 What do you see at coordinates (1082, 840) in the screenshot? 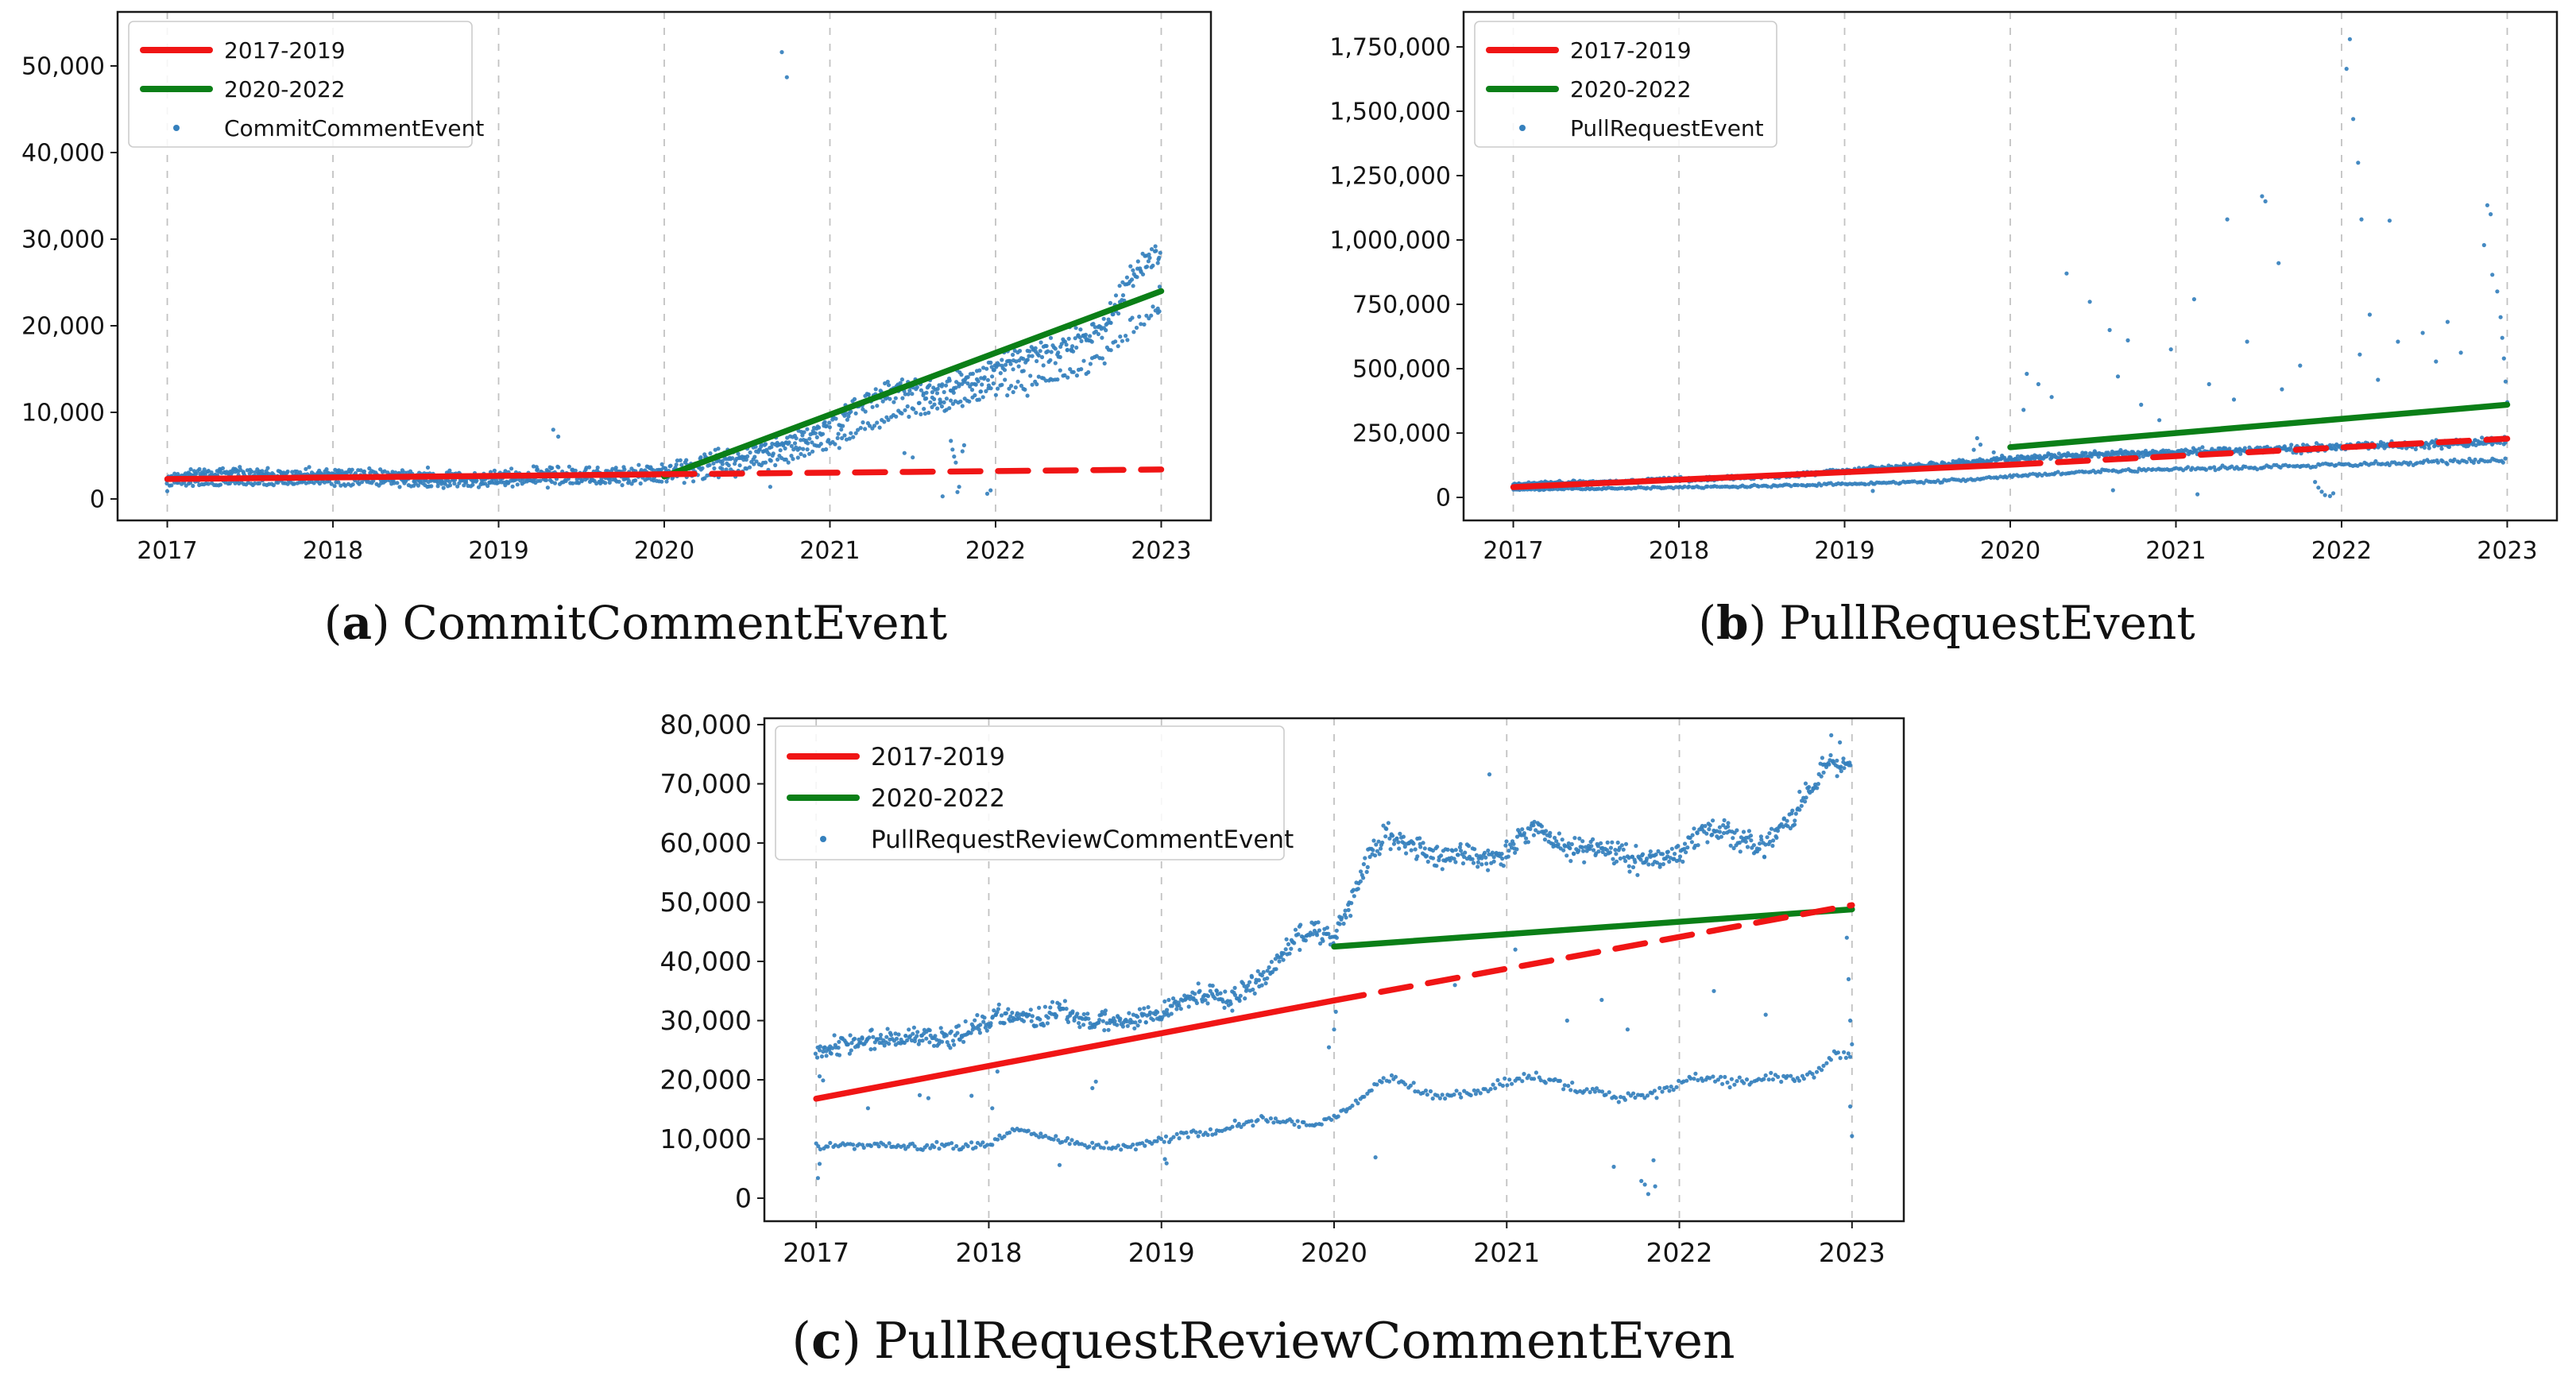
I see `svg-text: PullRequestReviewCommentEvent` at bounding box center [1082, 840].